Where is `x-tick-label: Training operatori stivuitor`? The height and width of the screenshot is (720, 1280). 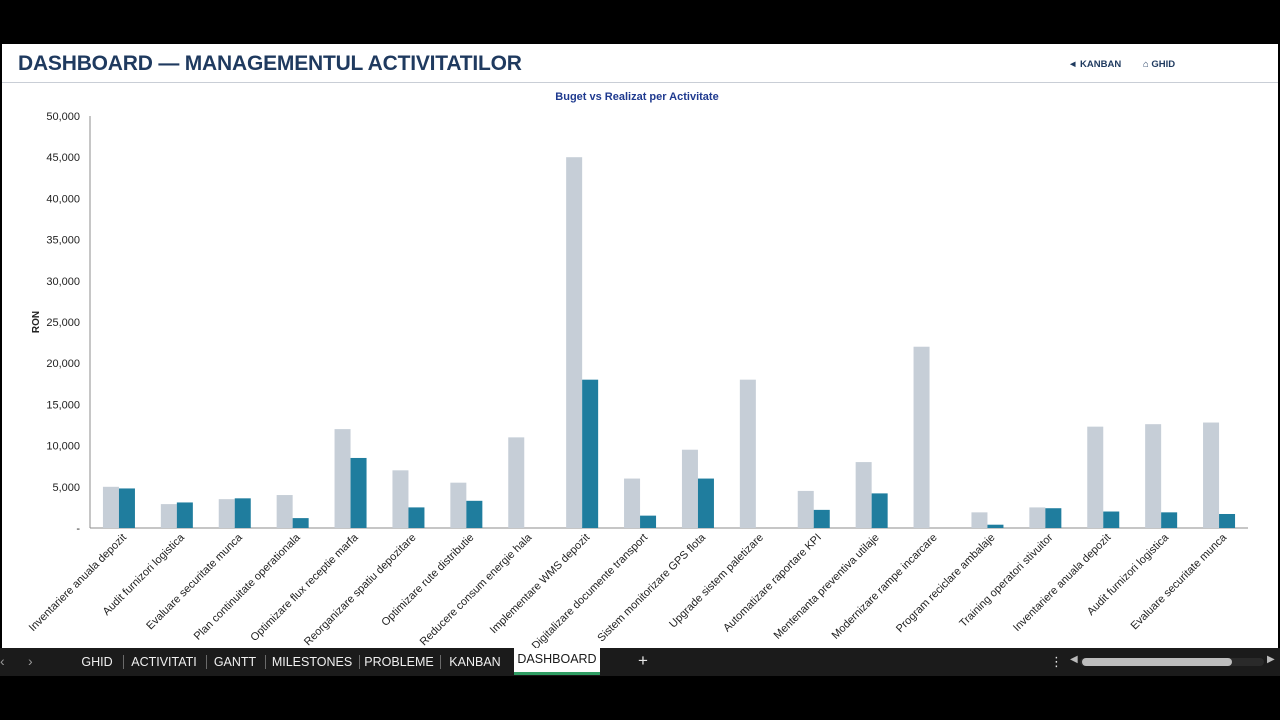 x-tick-label: Training operatori stivuitor is located at coordinates (1006, 580).